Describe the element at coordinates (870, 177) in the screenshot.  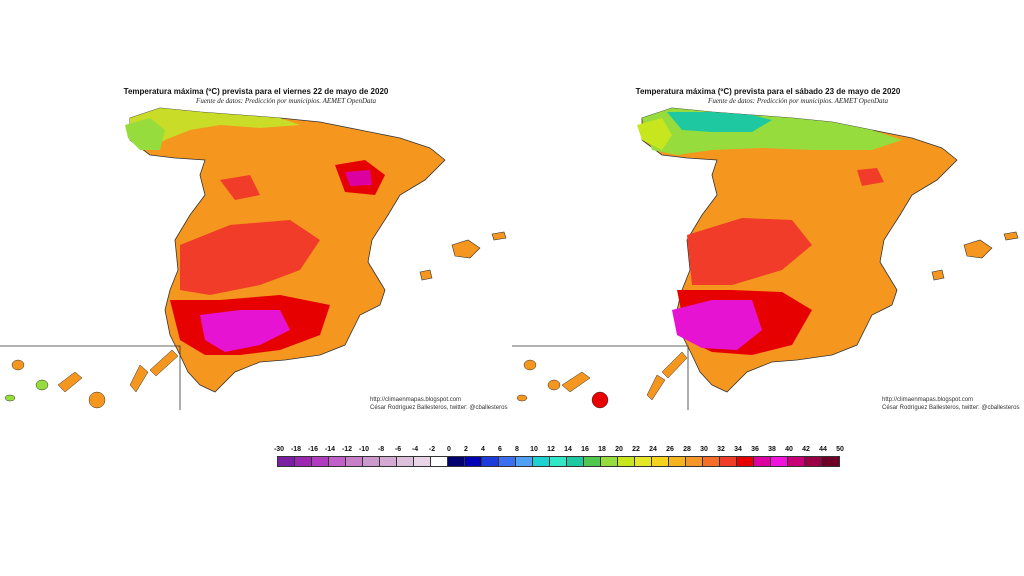
I see `hot-zone-ebro` at that location.